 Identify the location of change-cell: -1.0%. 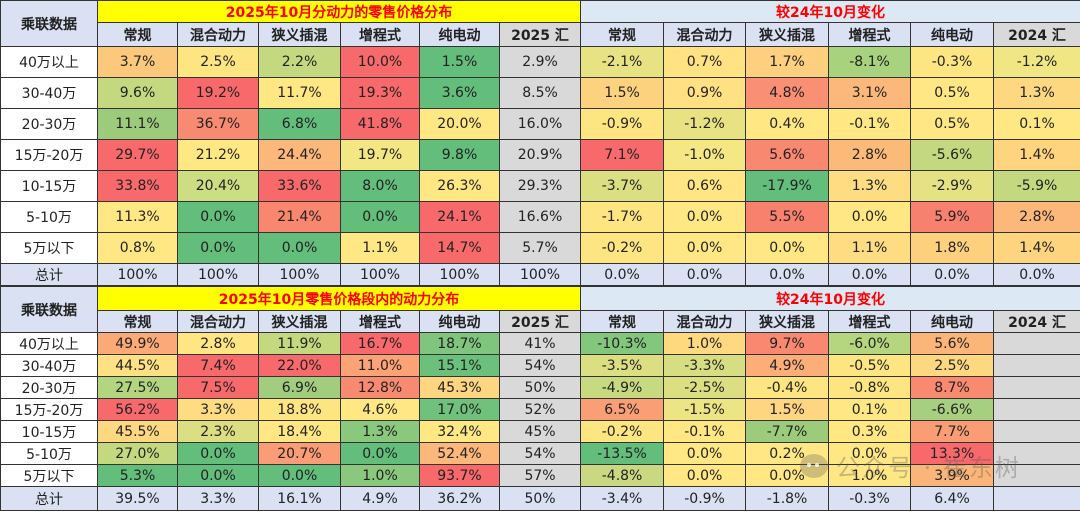
(705, 155).